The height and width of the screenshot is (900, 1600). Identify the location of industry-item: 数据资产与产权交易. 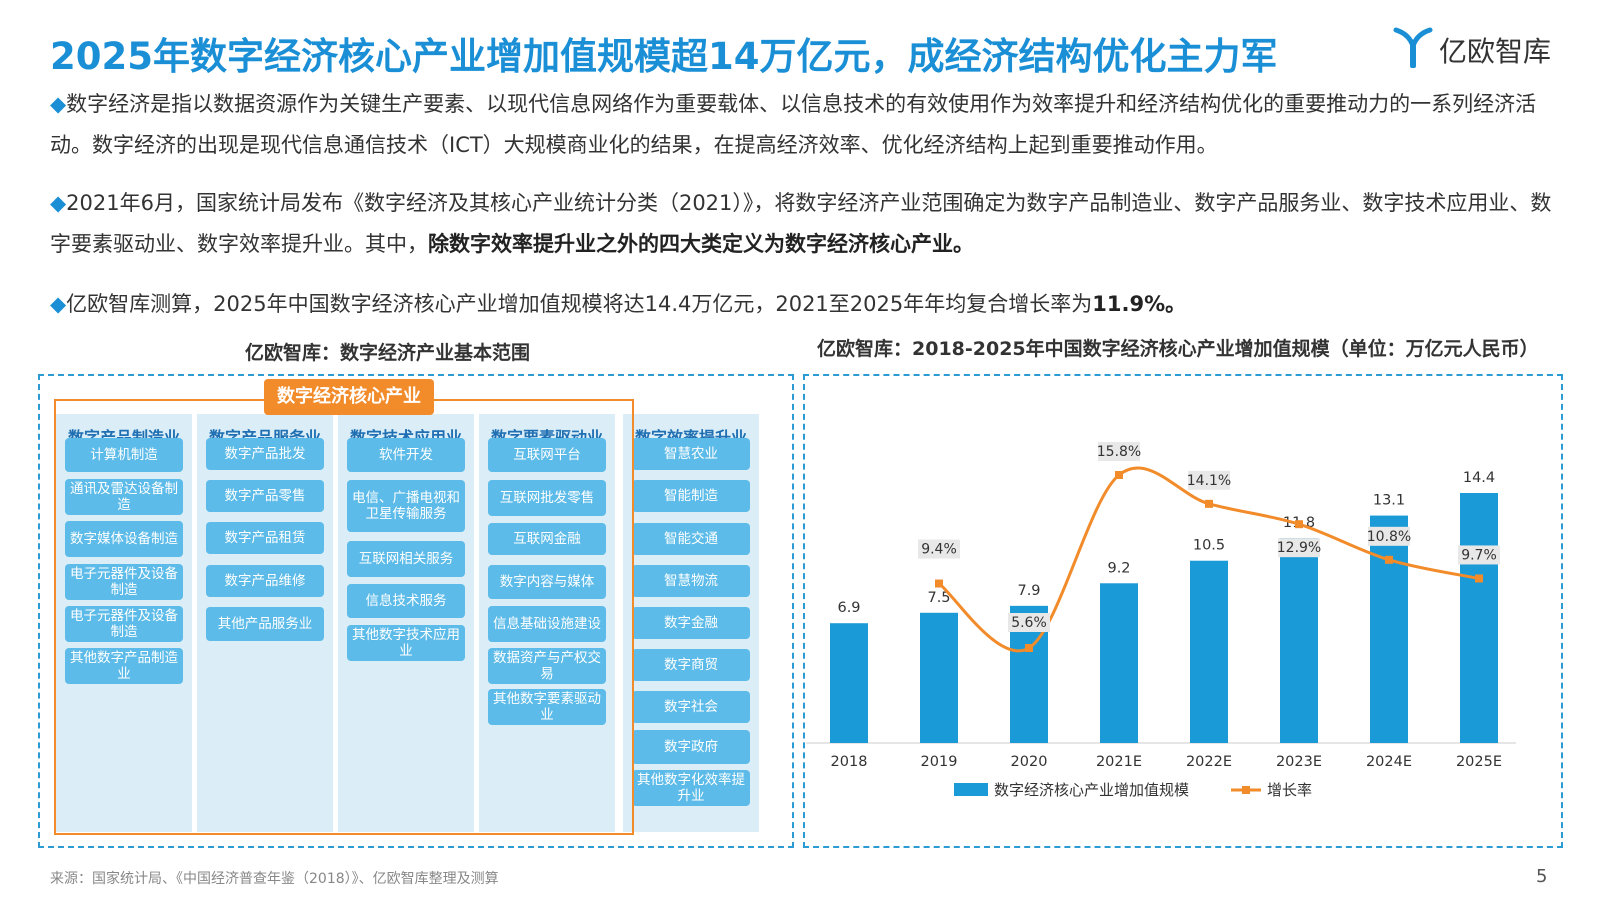
(547, 666).